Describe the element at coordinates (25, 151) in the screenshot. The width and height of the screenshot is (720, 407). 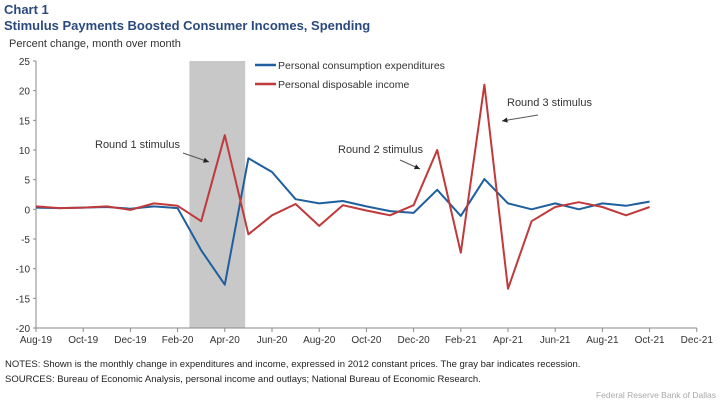
I see `y-tick-label: 10` at that location.